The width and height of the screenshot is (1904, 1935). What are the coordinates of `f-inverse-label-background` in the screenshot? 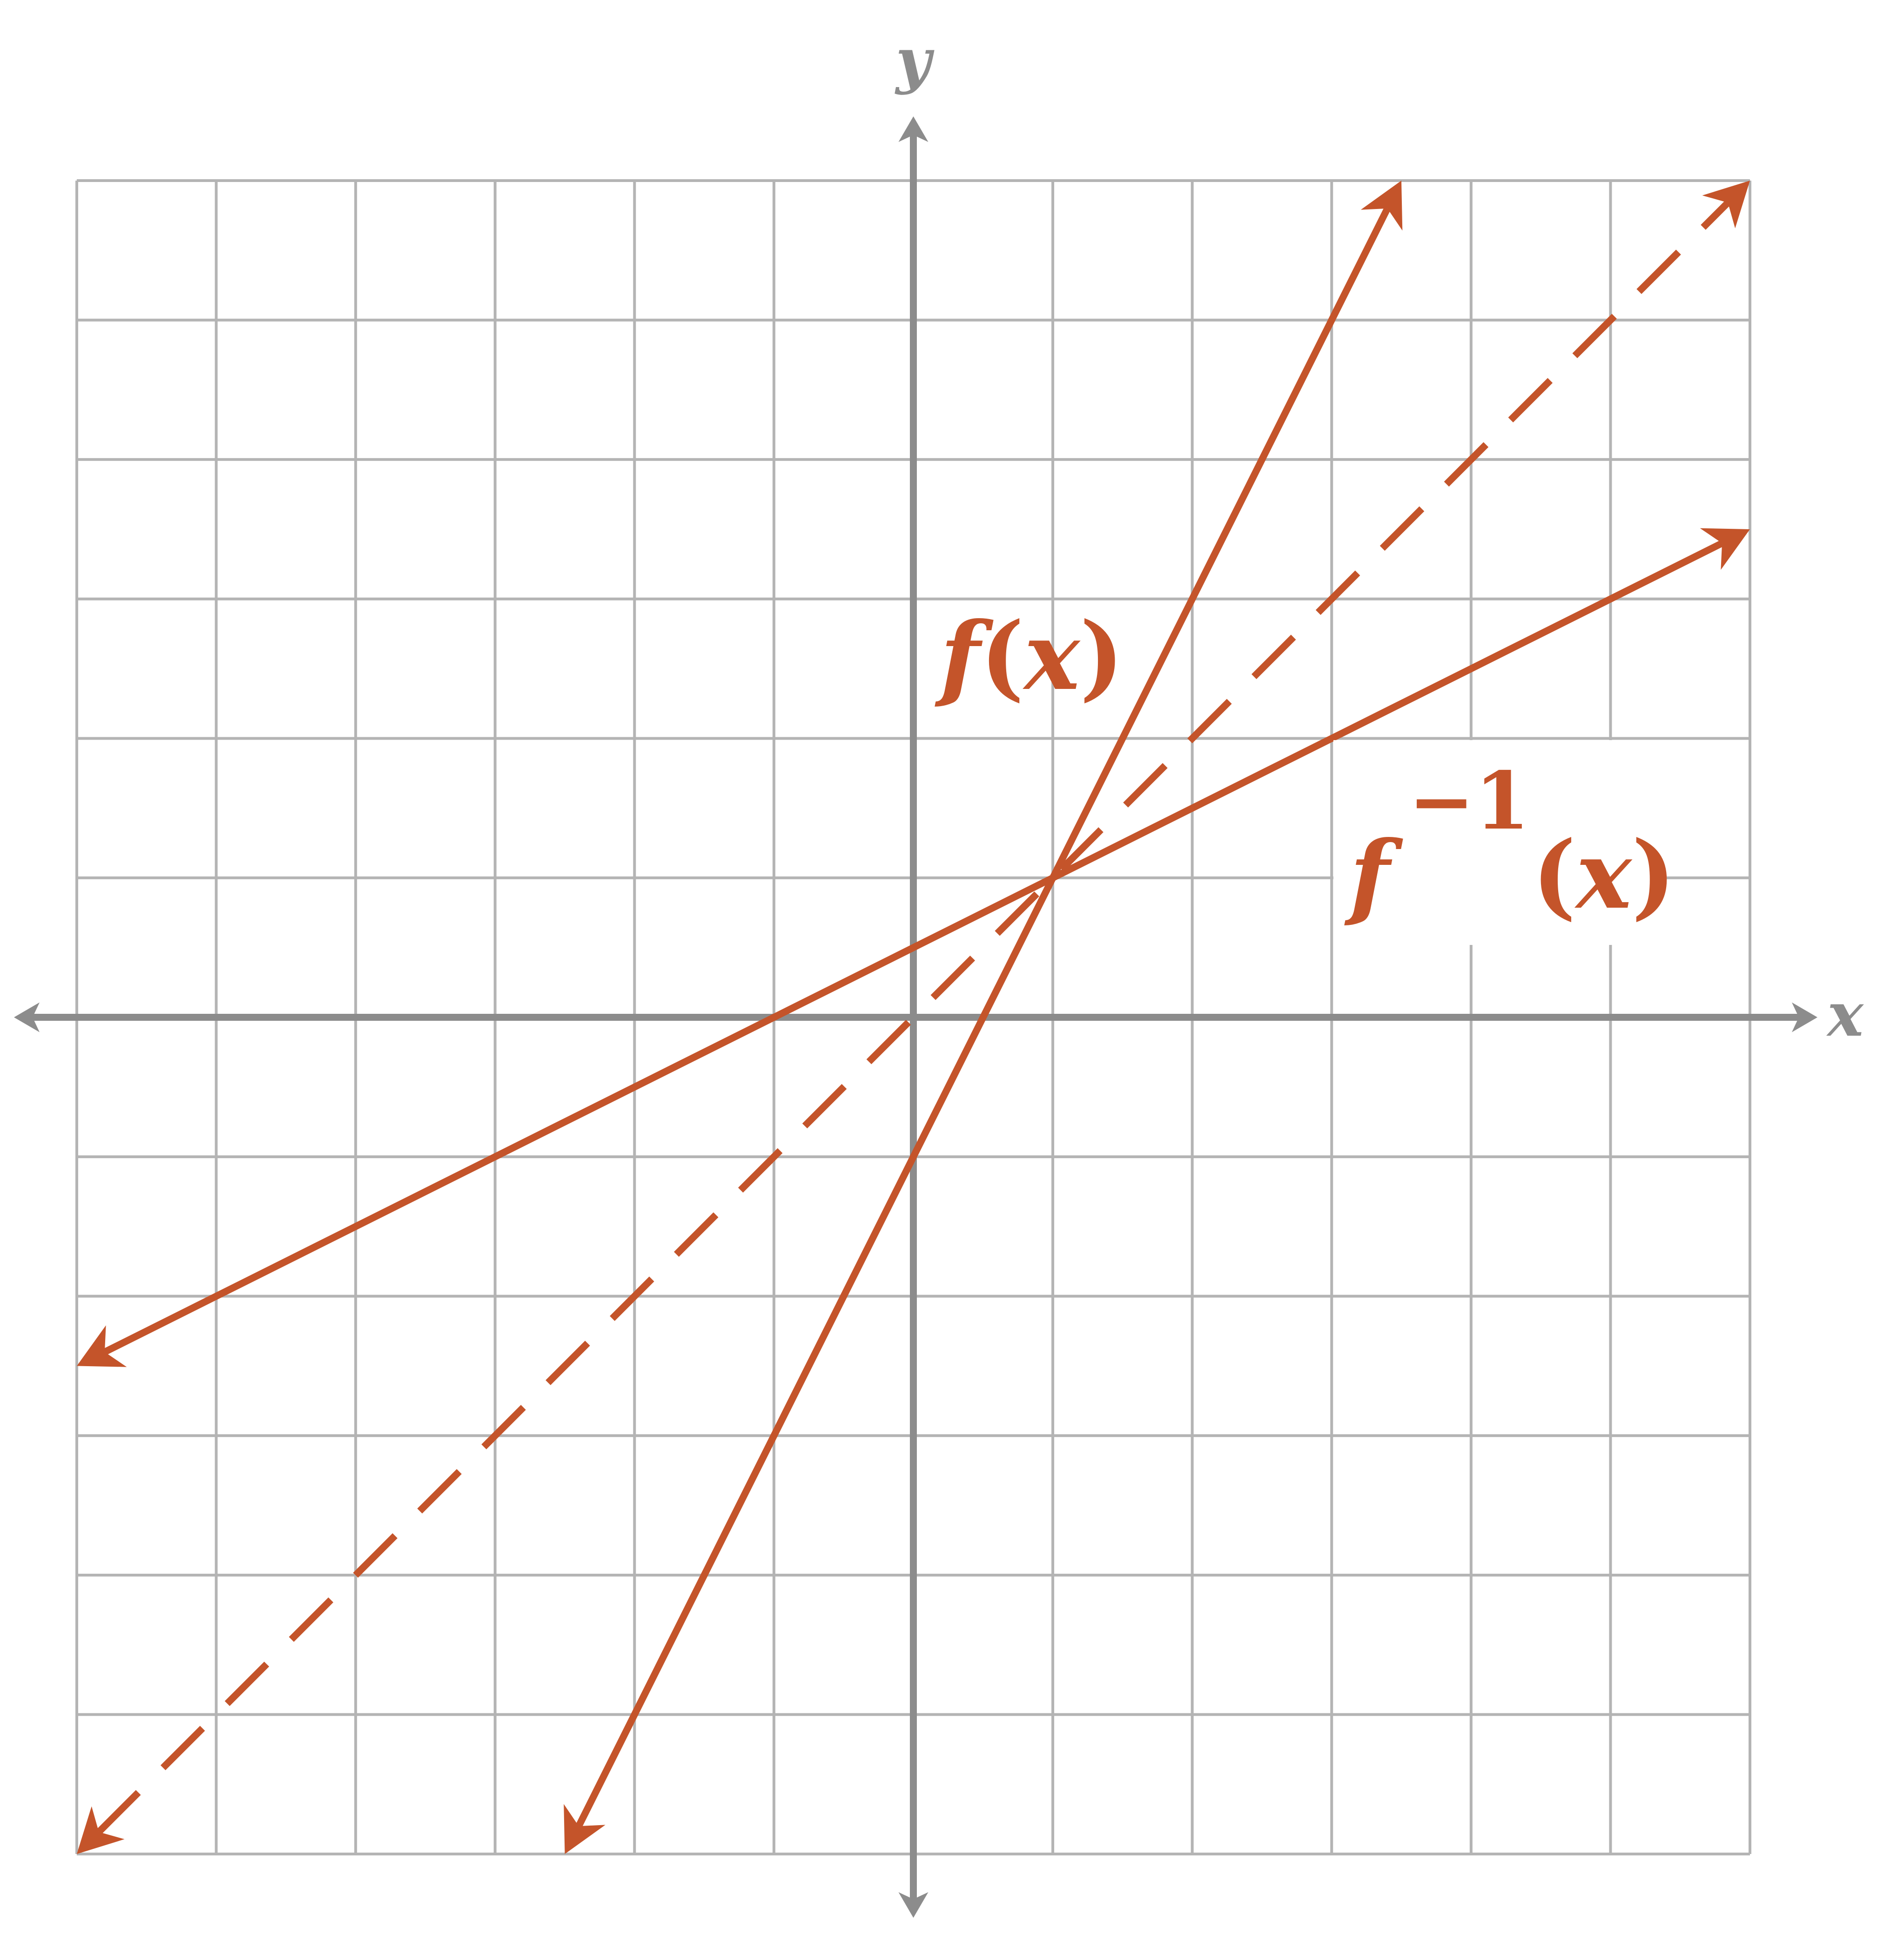 It's located at (1491, 842).